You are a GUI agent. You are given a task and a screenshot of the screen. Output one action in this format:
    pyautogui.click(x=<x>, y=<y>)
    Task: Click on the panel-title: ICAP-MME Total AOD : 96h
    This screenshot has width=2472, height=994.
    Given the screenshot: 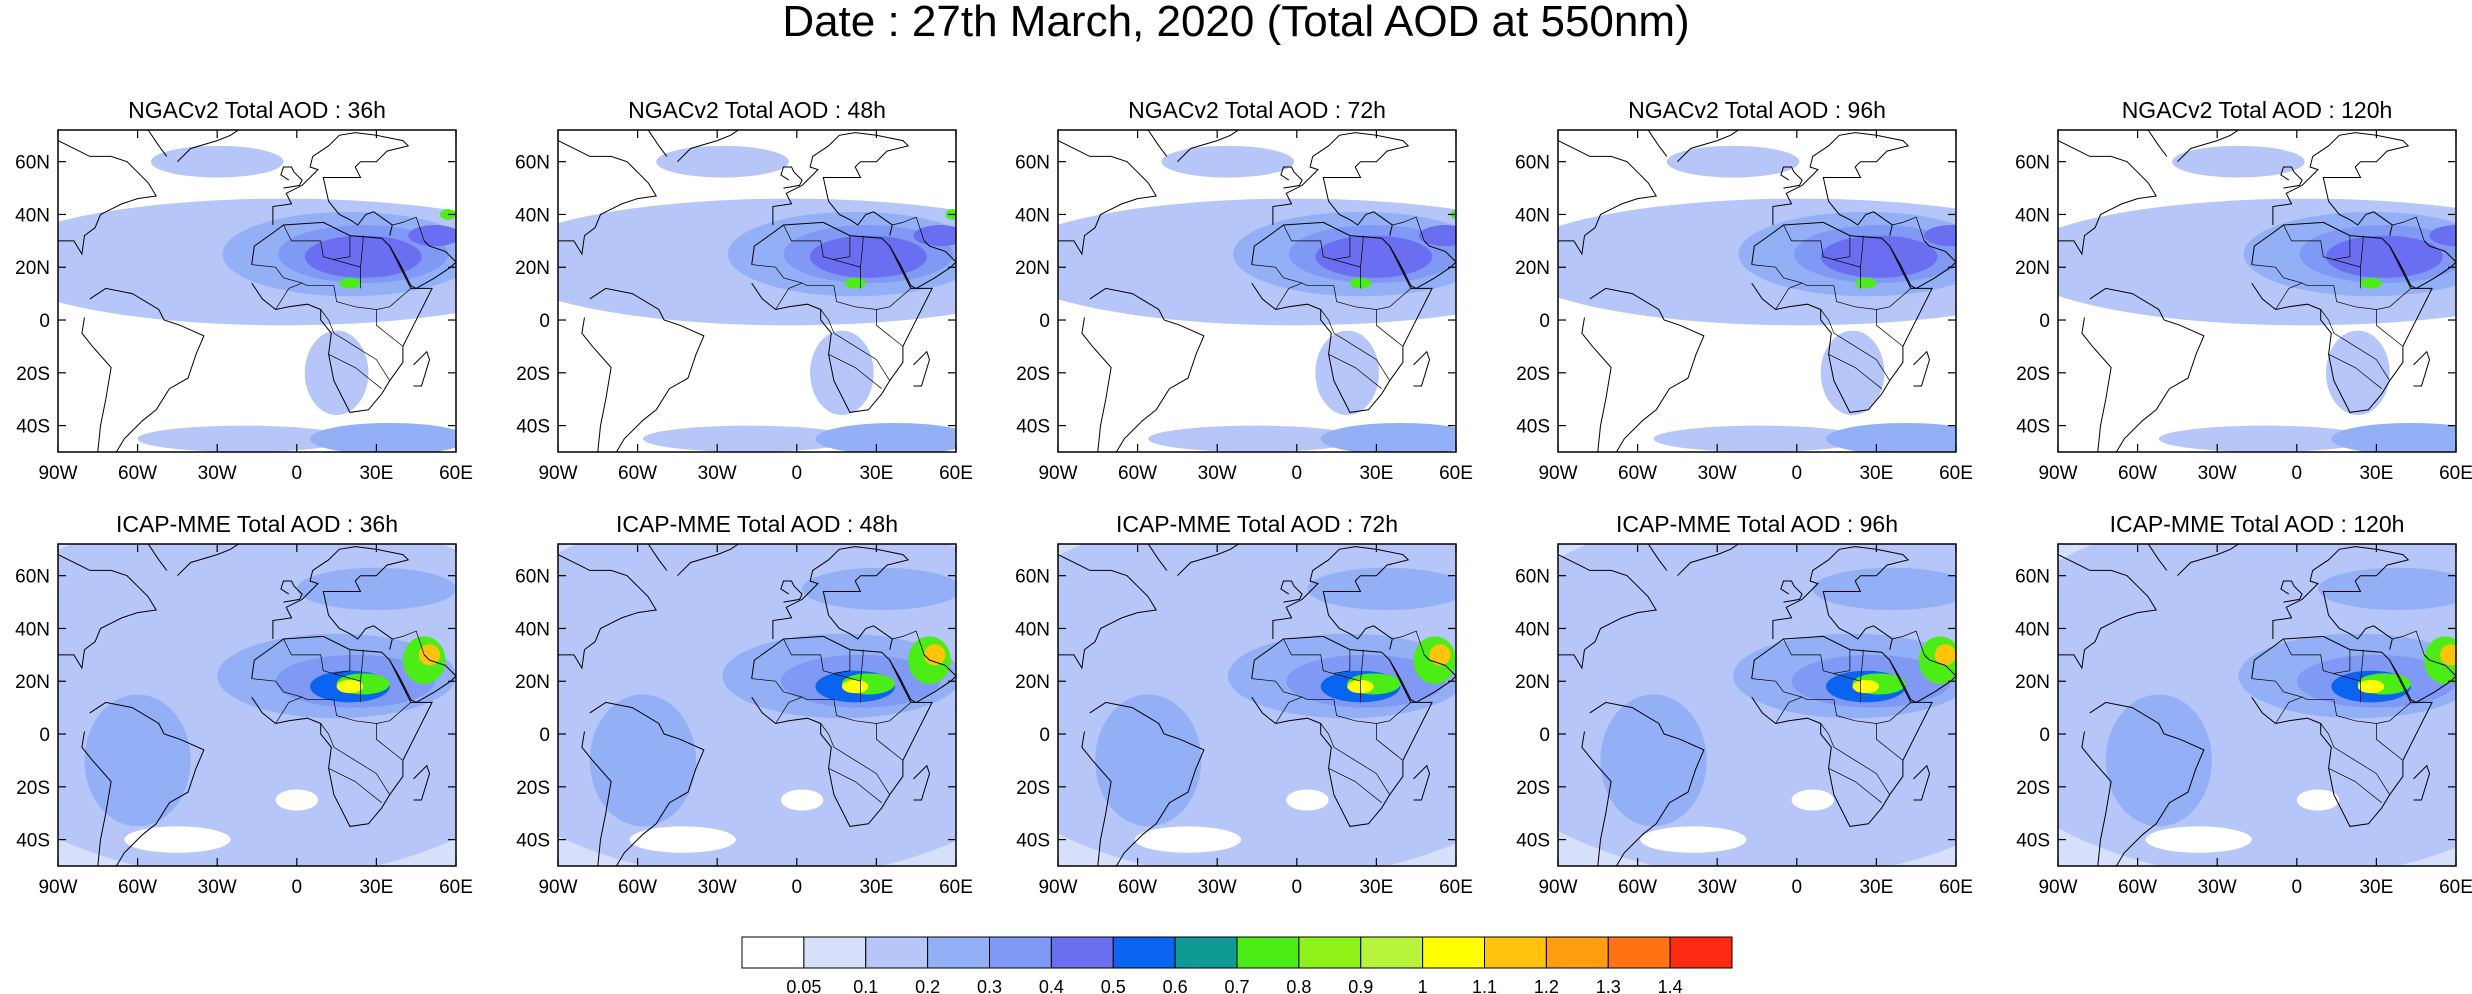 What is the action you would take?
    pyautogui.click(x=1757, y=524)
    